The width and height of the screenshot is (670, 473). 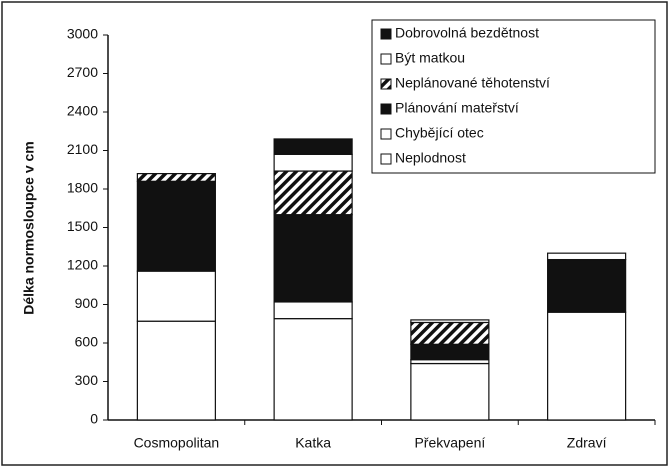 I want to click on y-tick-label: 2400, so click(x=82, y=111).